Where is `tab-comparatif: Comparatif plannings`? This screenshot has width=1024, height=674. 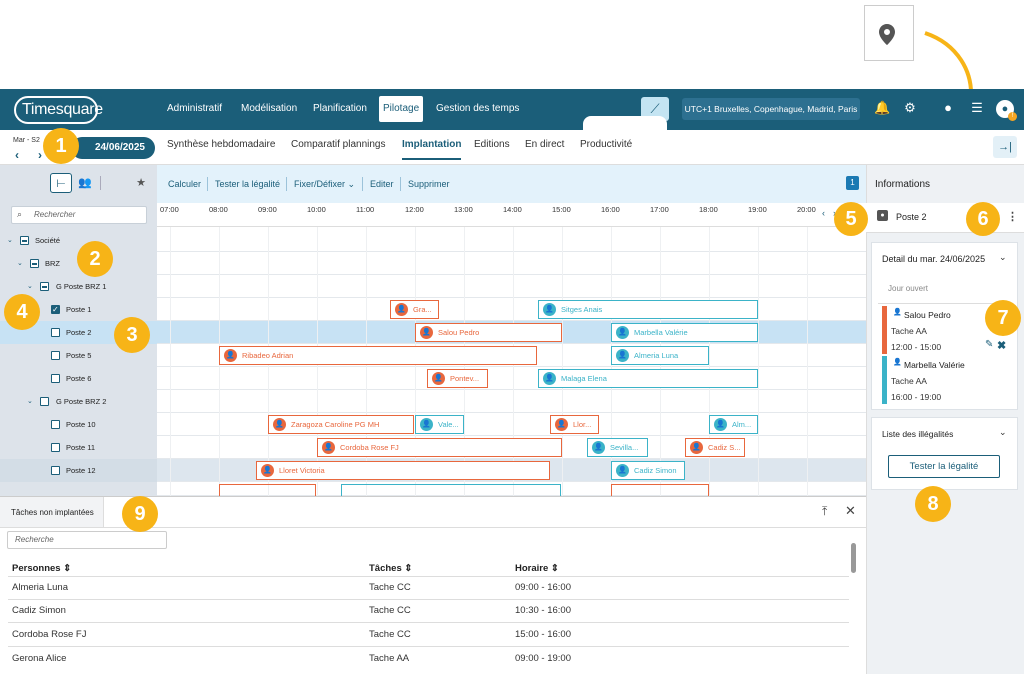 tab-comparatif: Comparatif plannings is located at coordinates (338, 144).